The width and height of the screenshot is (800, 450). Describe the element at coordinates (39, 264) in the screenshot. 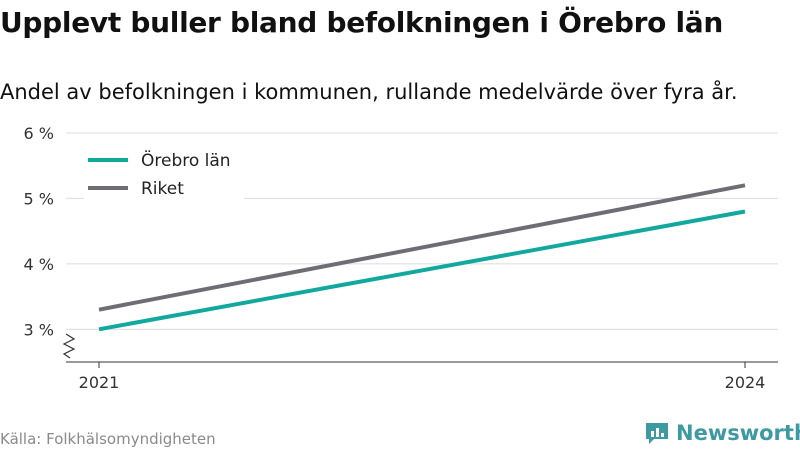

I see `y-tick-label: 4 %` at that location.